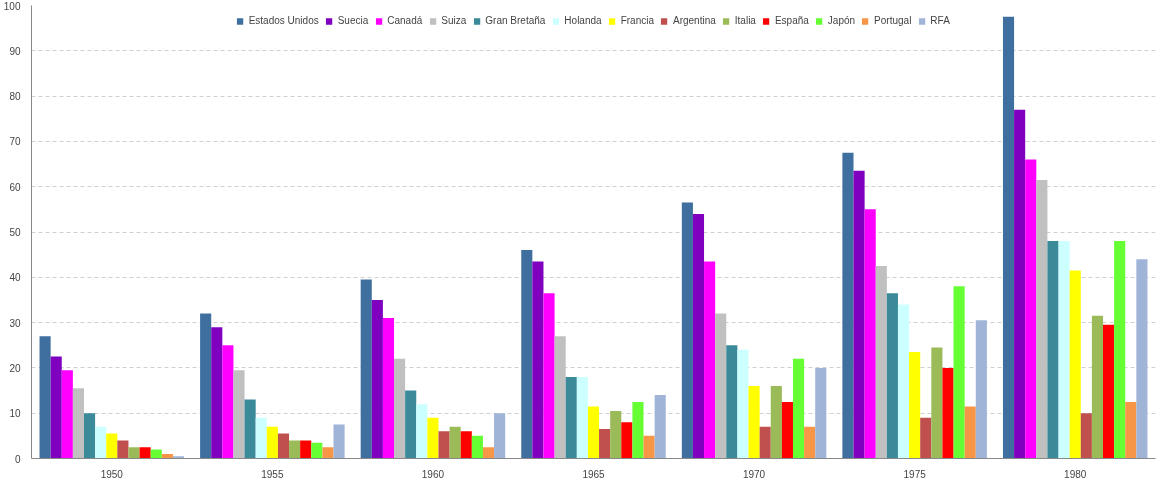  What do you see at coordinates (754, 474) in the screenshot?
I see `x-tick-label: 1970` at bounding box center [754, 474].